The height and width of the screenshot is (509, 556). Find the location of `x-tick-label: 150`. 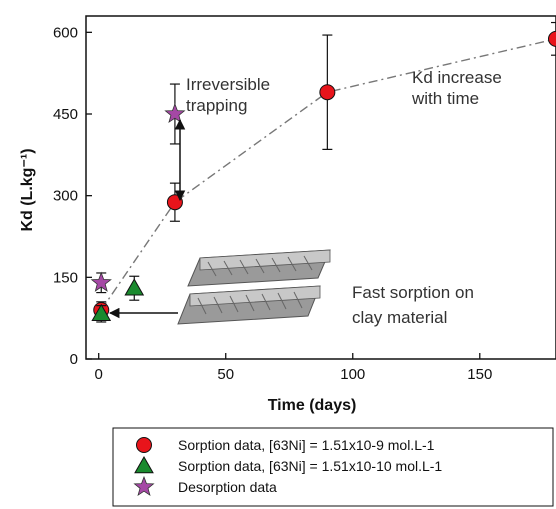

x-tick-label: 150 is located at coordinates (479, 374).